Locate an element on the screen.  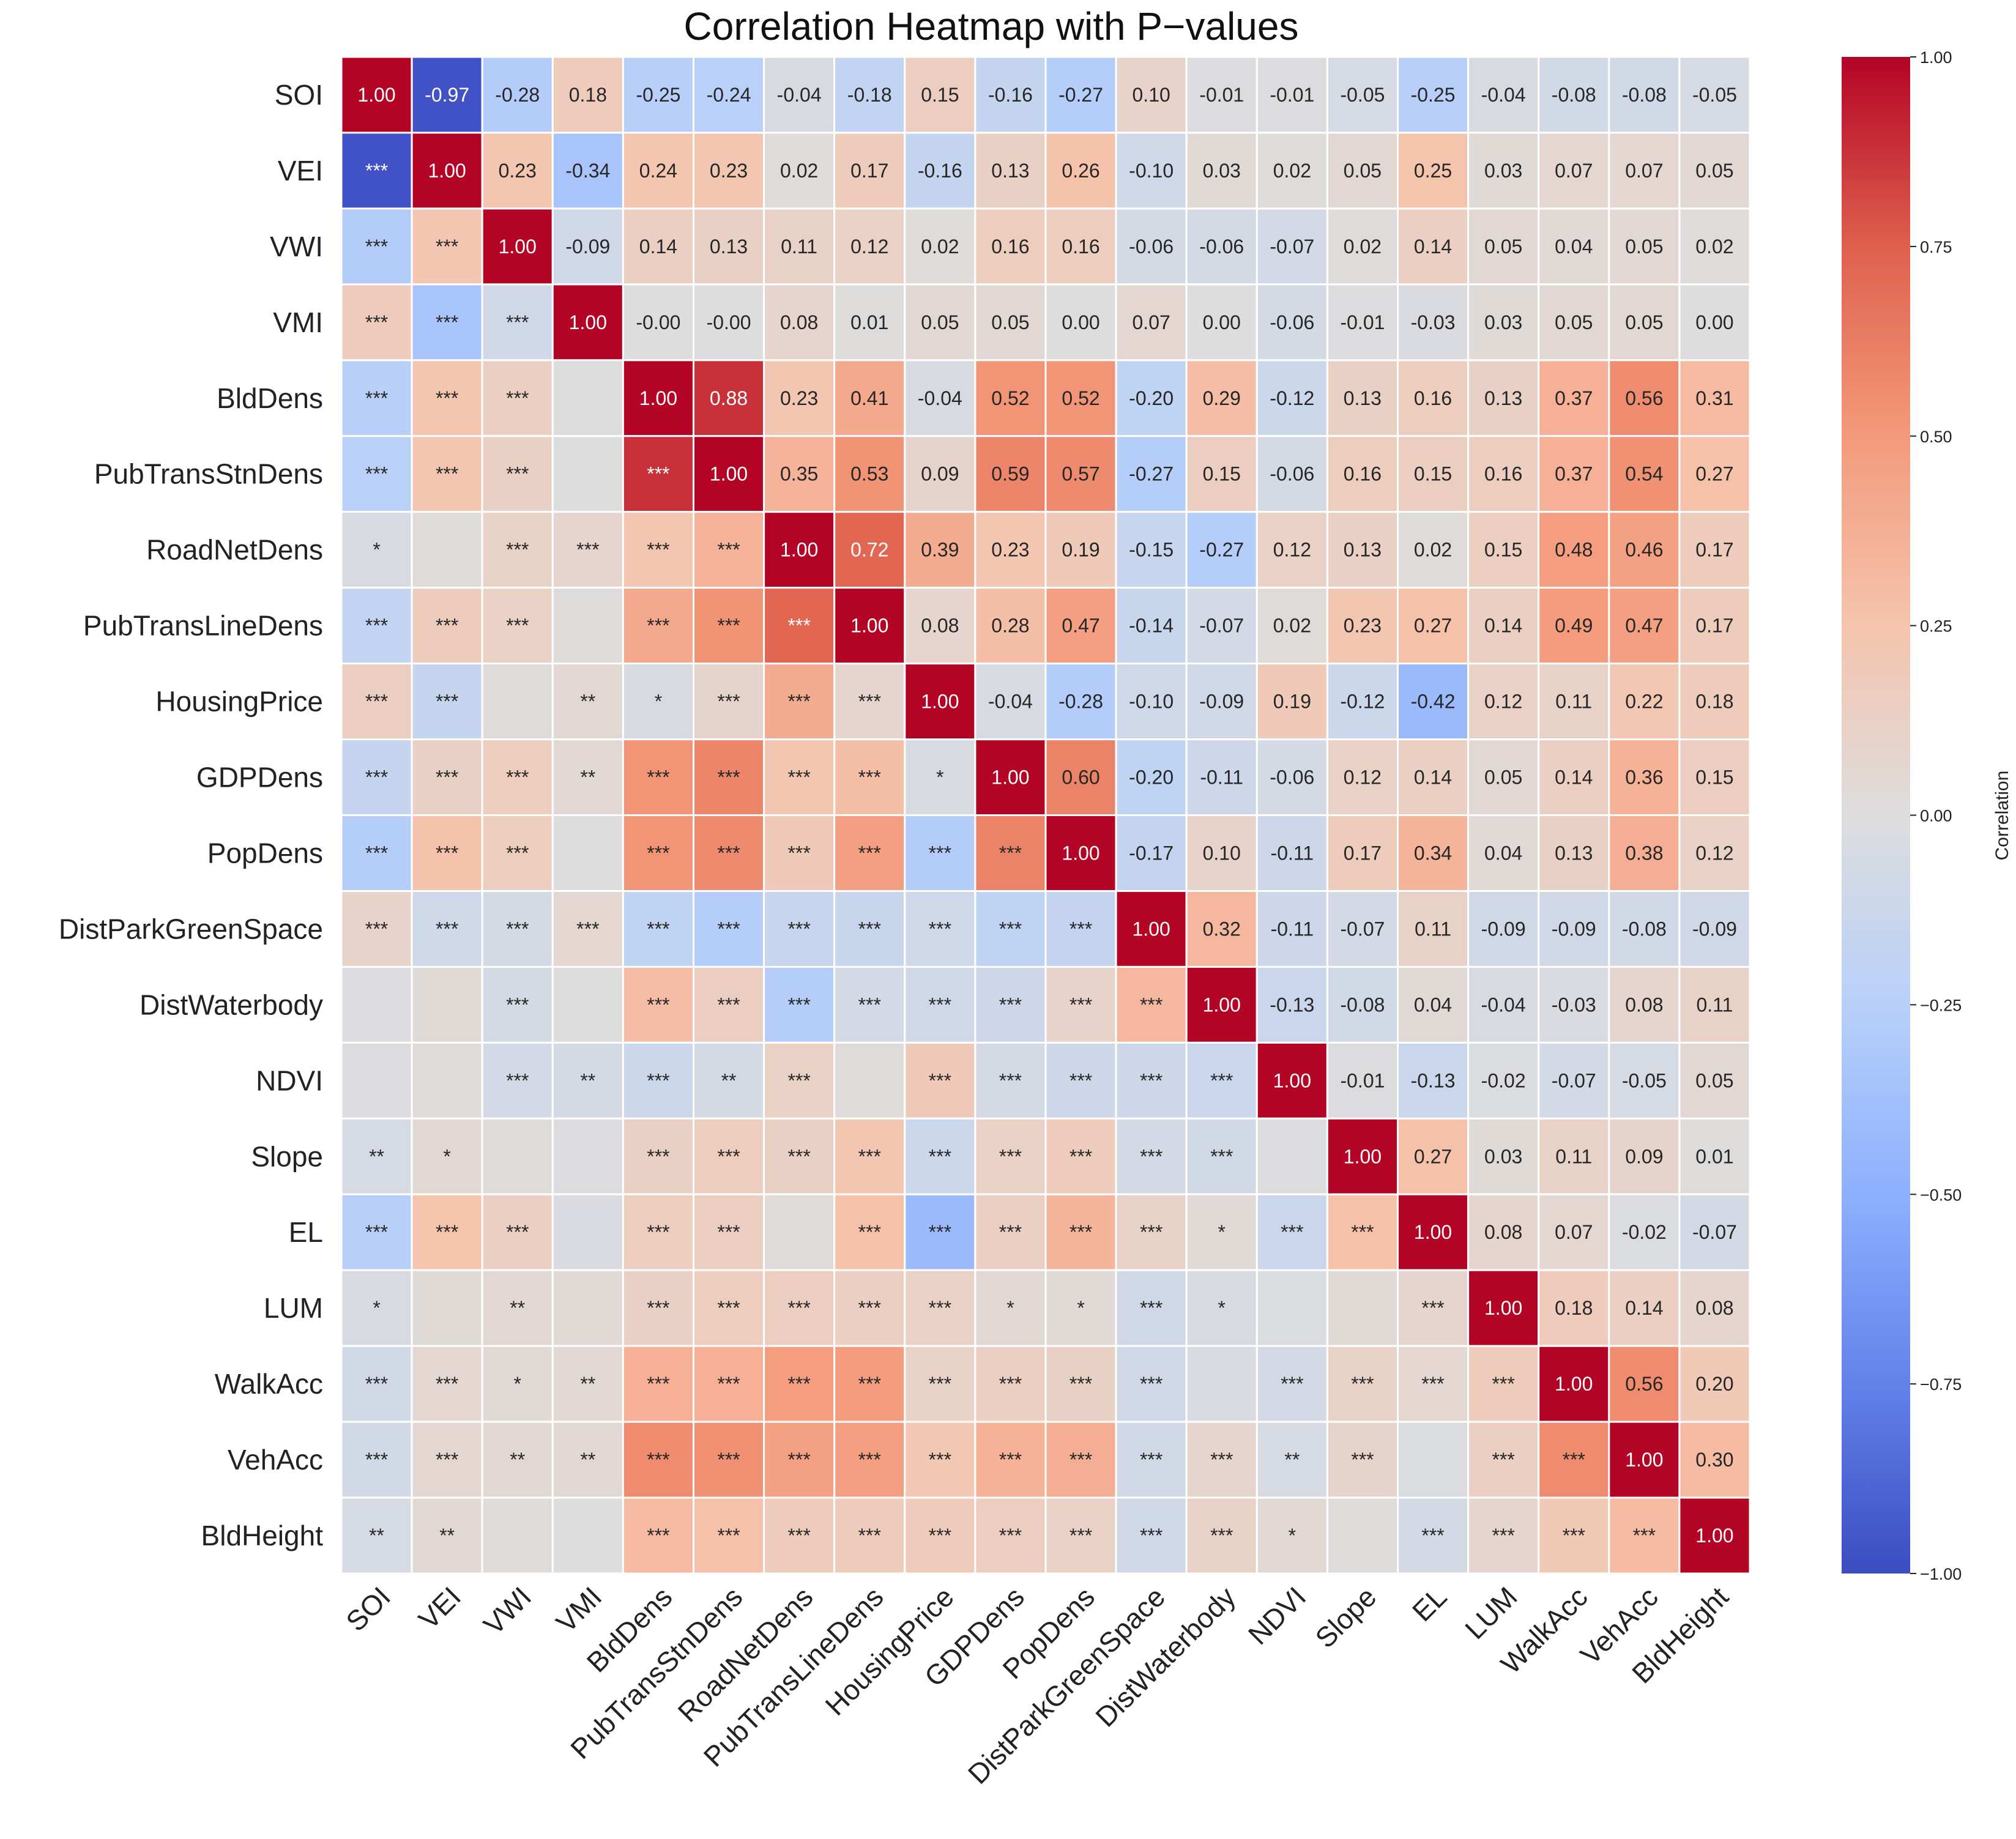
heatmap-cell-DistWaterbody-SOI is located at coordinates (376, 1004).